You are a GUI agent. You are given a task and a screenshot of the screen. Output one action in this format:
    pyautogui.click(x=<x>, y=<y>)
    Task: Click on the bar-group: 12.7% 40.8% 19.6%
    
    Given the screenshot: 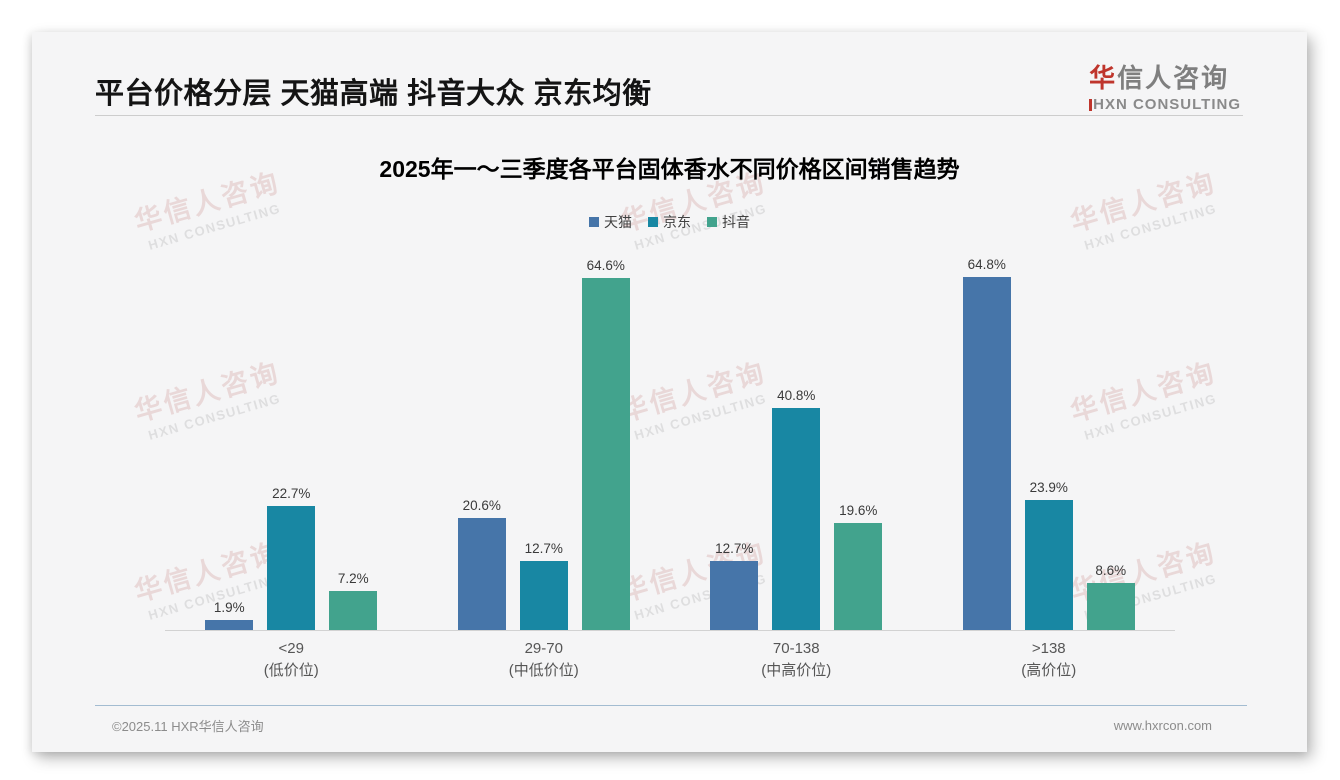 What is the action you would take?
    pyautogui.click(x=796, y=440)
    